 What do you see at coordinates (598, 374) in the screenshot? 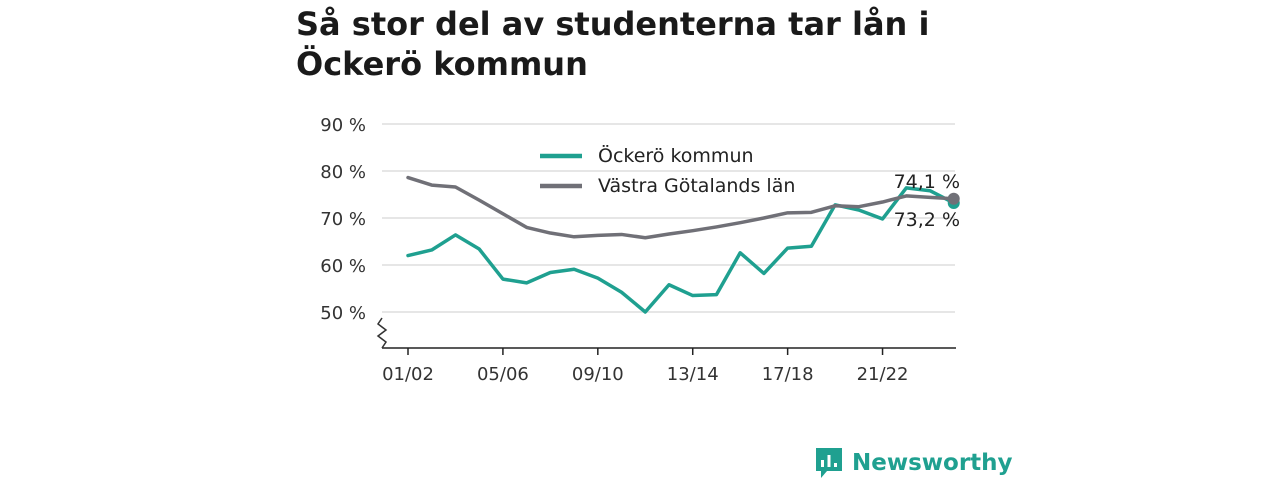
I see `x-tick-label: 09/10` at bounding box center [598, 374].